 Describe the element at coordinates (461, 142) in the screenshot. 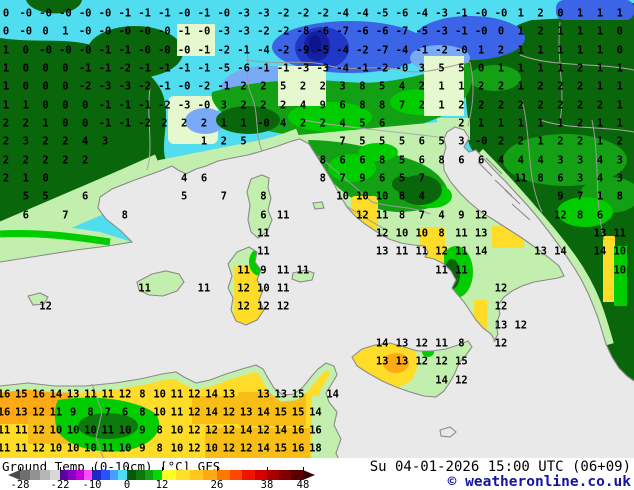

I see `temp-value: 3` at that location.